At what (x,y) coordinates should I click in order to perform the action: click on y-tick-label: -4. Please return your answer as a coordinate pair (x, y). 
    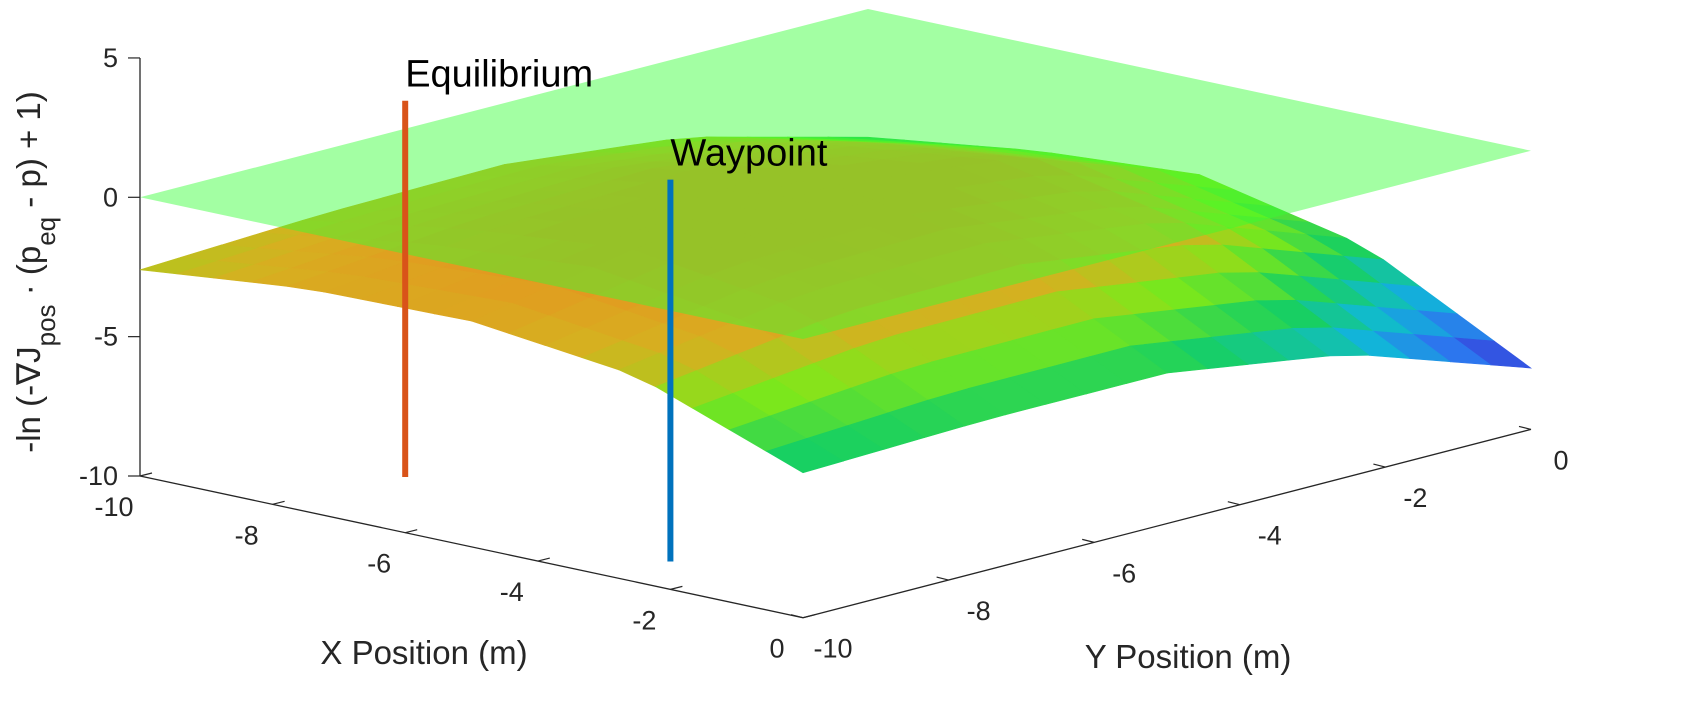
    Looking at the image, I should click on (1270, 536).